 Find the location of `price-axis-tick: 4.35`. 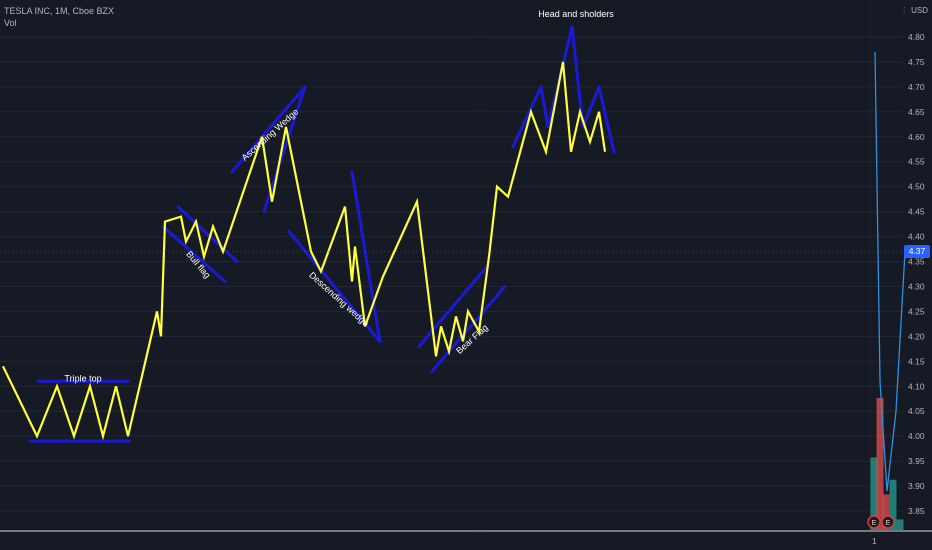

price-axis-tick: 4.35 is located at coordinates (916, 262).